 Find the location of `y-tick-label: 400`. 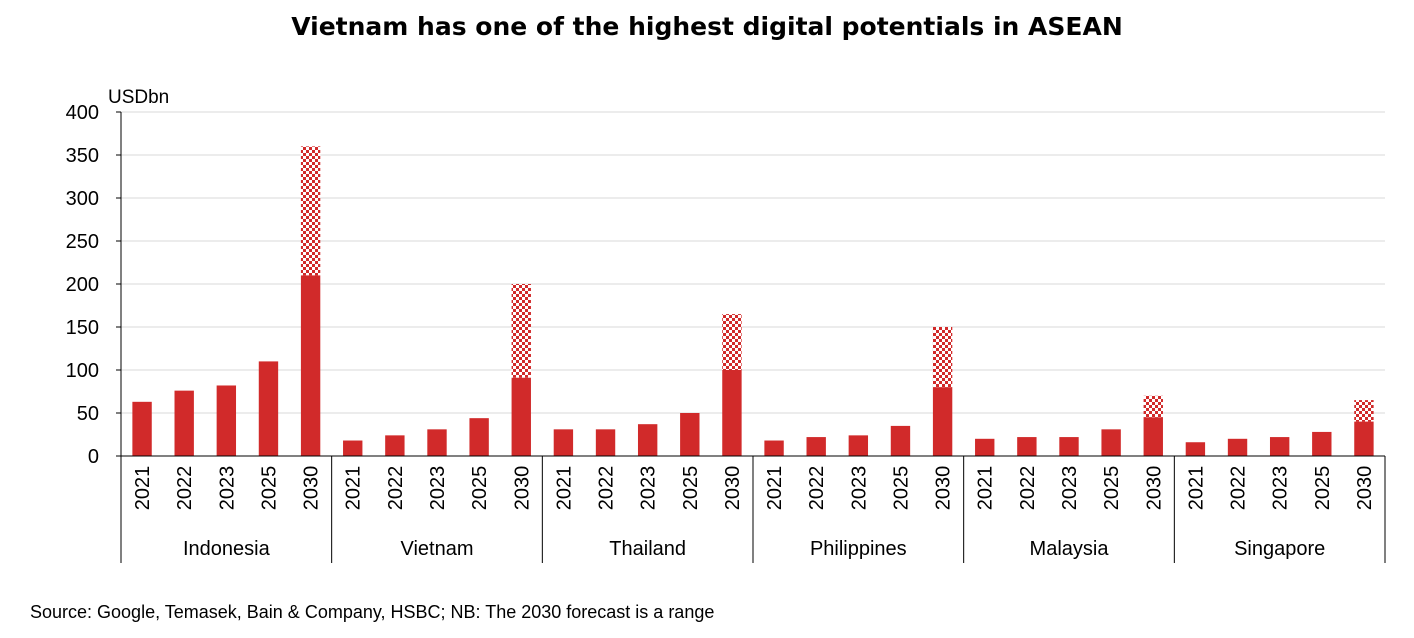

y-tick-label: 400 is located at coordinates (82, 113).